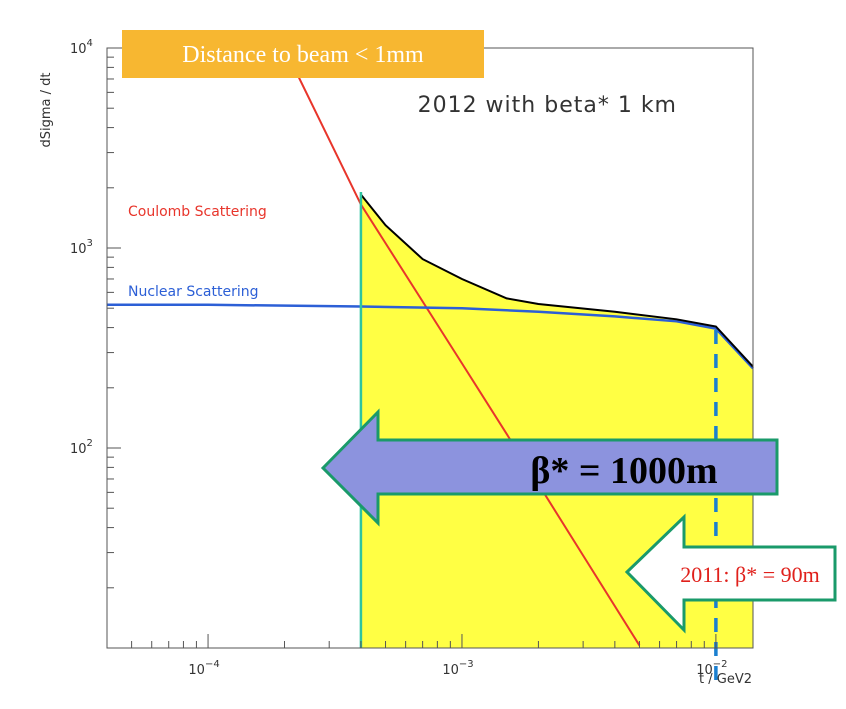 The height and width of the screenshot is (709, 846). I want to click on x-tick-label: 10⁻³, so click(457, 668).